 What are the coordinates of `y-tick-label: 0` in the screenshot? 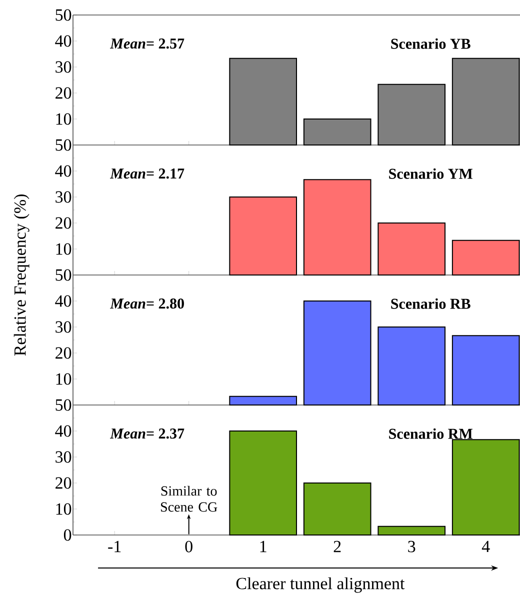 It's located at (68, 535).